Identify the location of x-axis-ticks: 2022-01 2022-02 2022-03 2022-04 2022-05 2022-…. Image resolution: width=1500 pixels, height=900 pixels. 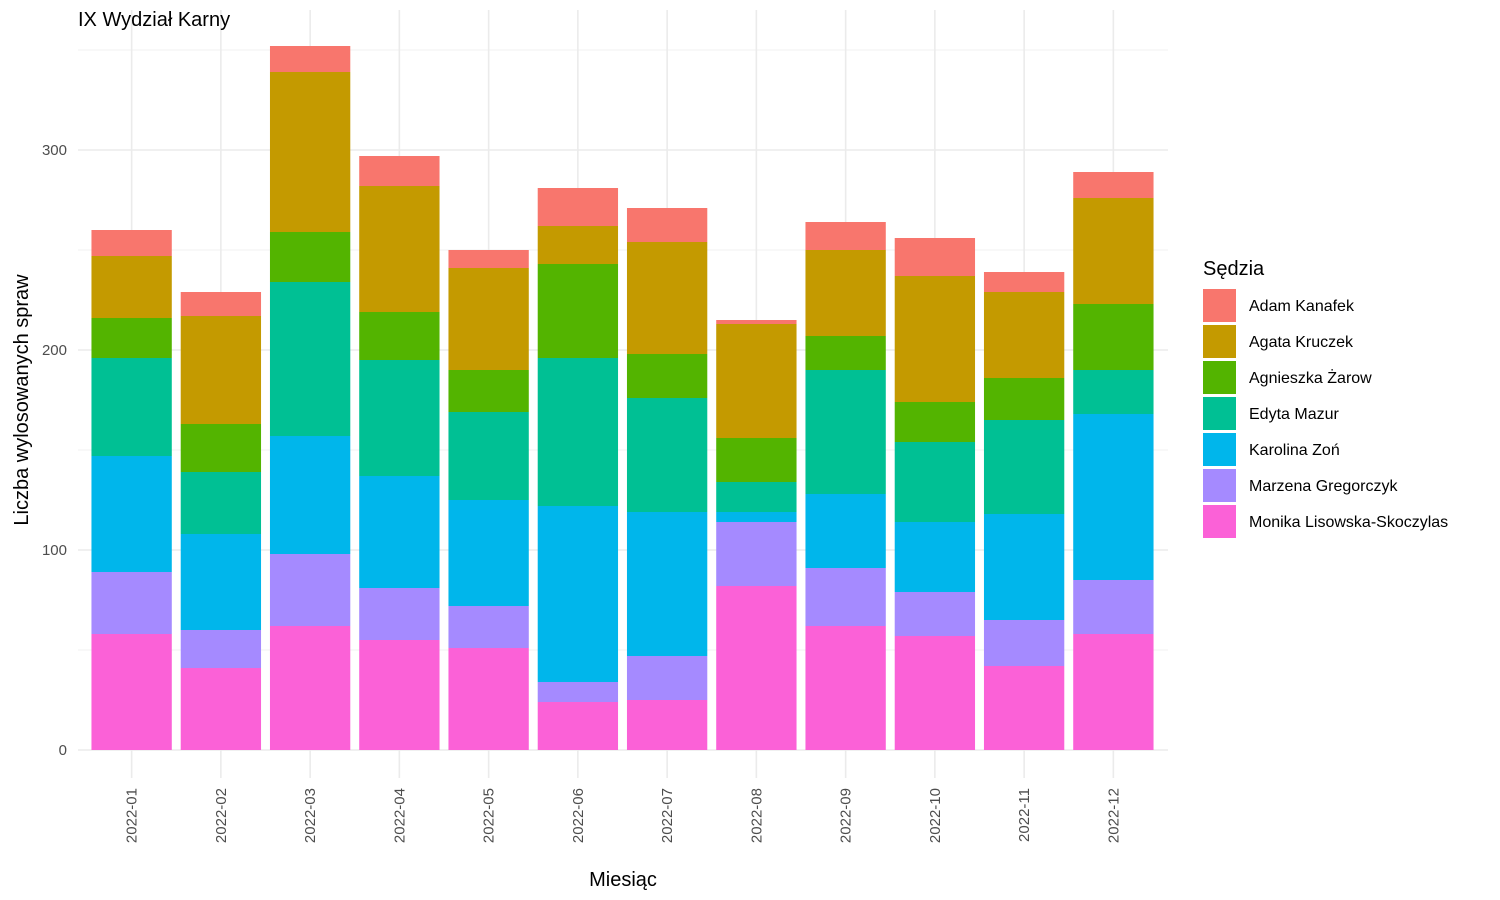
(623, 815).